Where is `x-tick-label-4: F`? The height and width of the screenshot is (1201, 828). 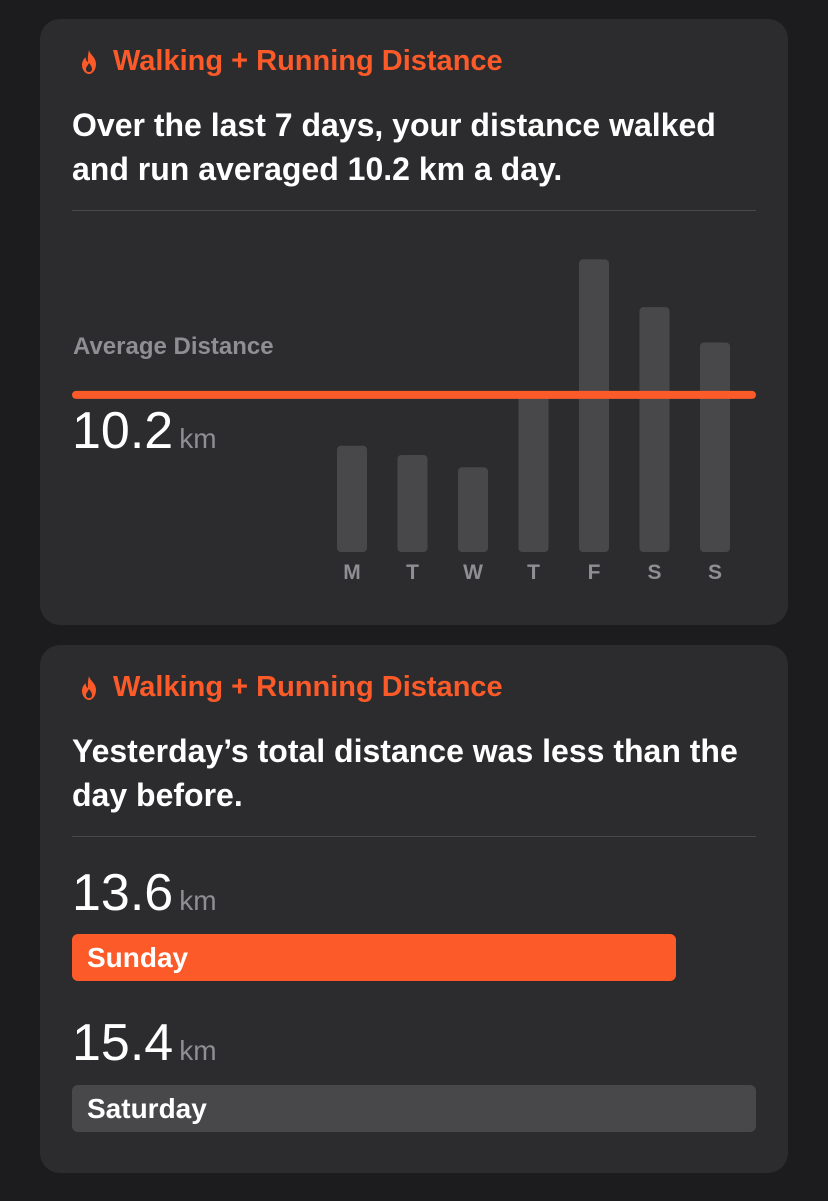
x-tick-label-4: F is located at coordinates (594, 572).